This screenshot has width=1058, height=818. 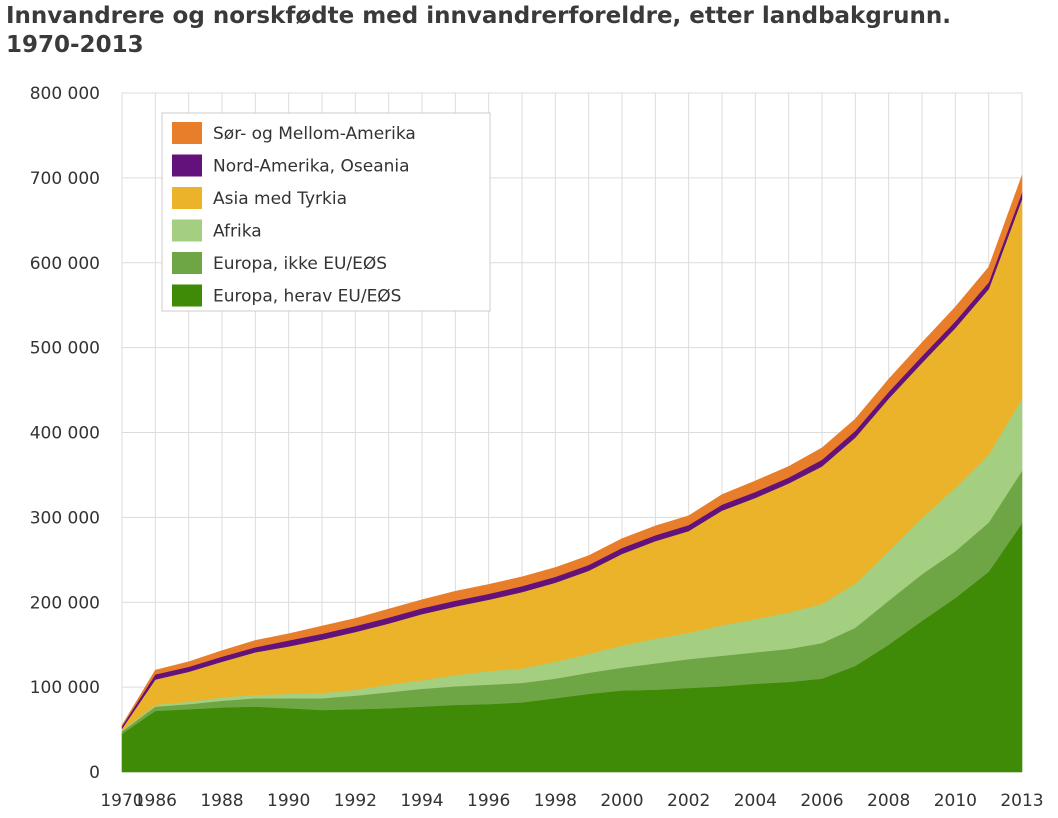 I want to click on y-tick-label: 100 000, so click(x=65, y=688).